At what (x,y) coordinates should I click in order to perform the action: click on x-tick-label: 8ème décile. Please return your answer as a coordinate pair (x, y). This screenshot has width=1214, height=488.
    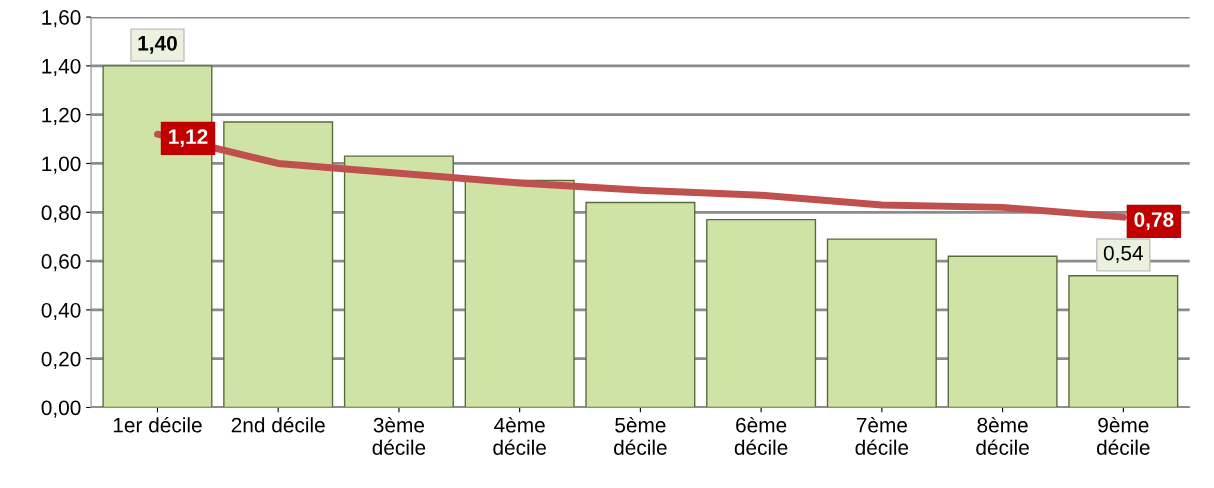
    Looking at the image, I should click on (1002, 435).